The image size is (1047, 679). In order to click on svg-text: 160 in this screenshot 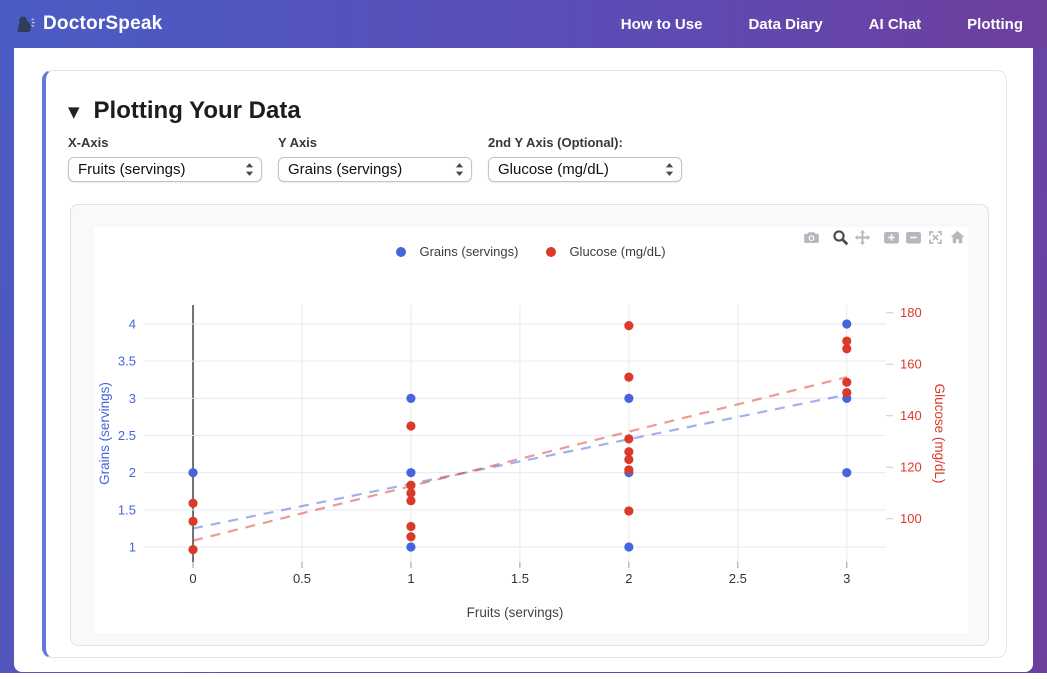, I will do `click(911, 364)`.